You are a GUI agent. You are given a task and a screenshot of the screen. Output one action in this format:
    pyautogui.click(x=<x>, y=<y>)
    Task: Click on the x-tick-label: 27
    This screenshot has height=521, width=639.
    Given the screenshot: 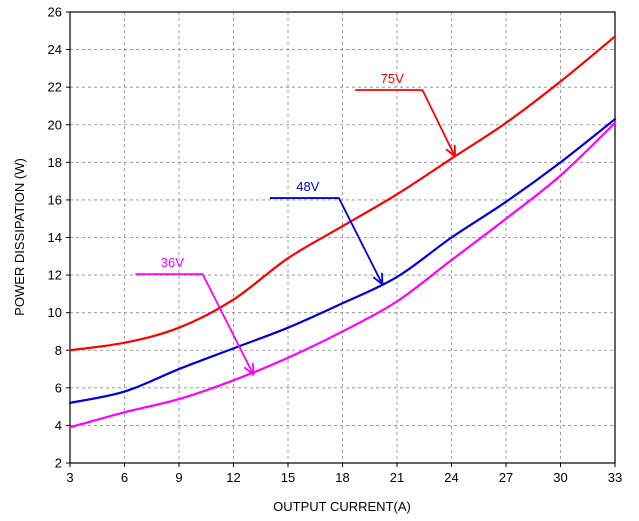 What is the action you would take?
    pyautogui.click(x=506, y=477)
    